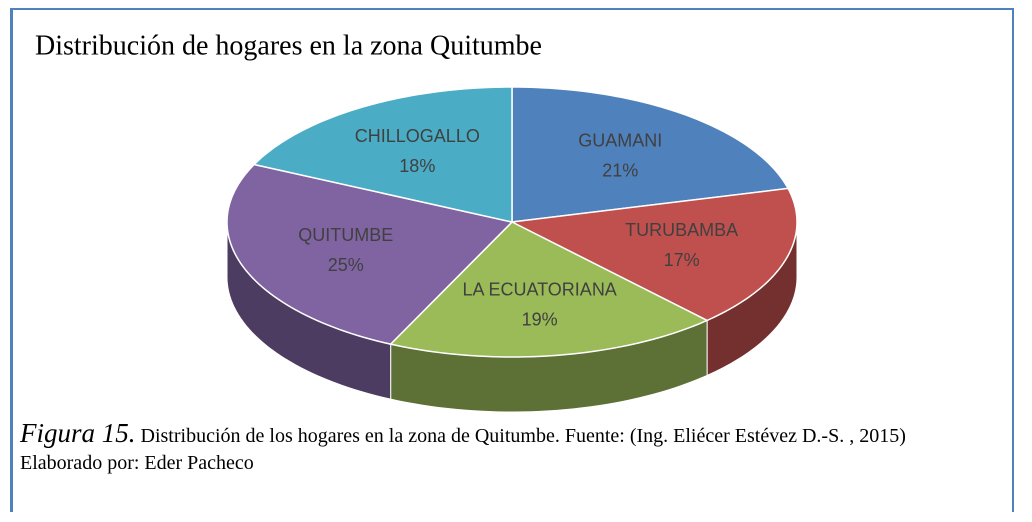 The image size is (1032, 522). What do you see at coordinates (417, 166) in the screenshot?
I see `value-label: 18%` at bounding box center [417, 166].